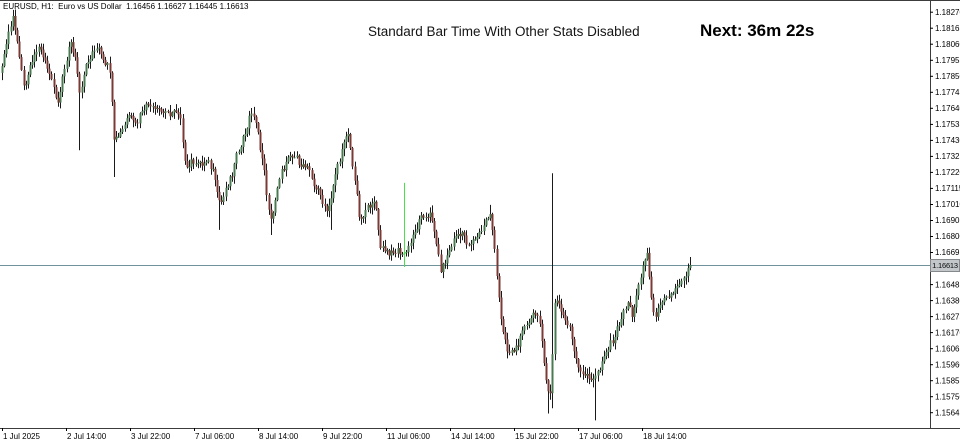 The image size is (960, 441). I want to click on time-axis-label: 2 Jul 14:00, so click(87, 436).